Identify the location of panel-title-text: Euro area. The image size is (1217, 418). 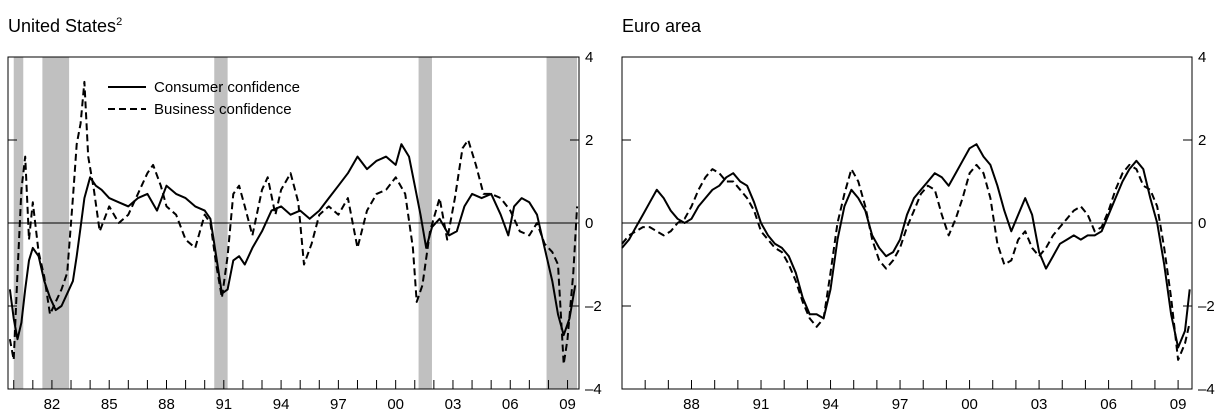
(662, 26).